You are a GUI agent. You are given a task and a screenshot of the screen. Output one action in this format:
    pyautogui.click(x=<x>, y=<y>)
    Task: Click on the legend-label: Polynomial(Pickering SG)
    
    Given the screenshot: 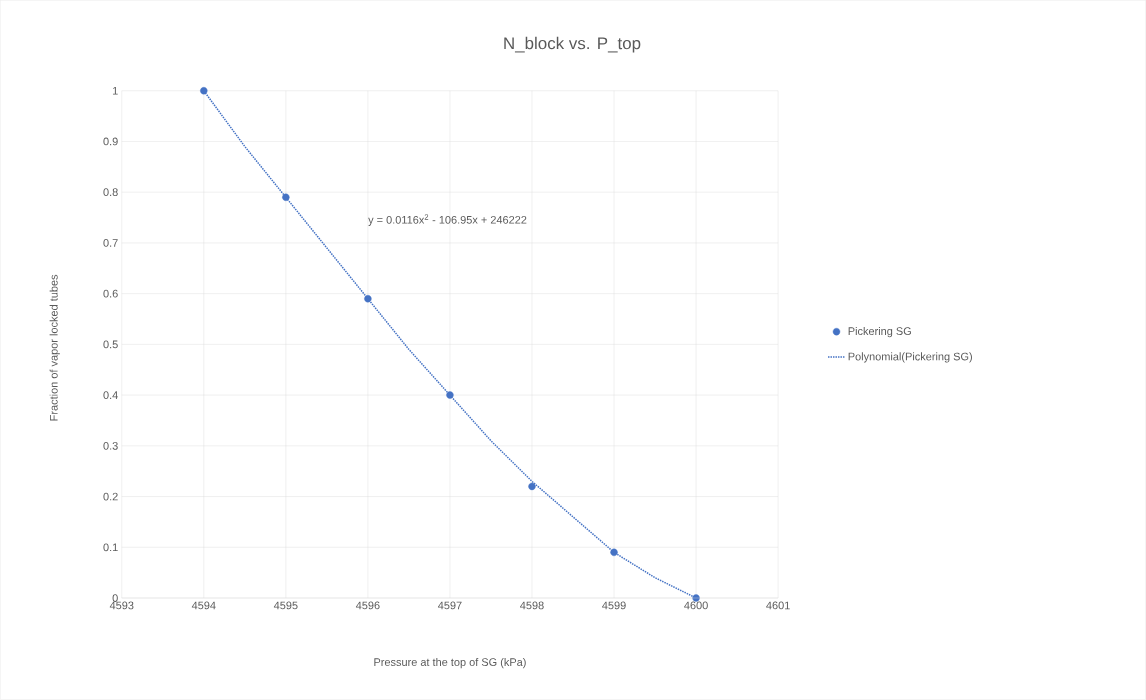 What is the action you would take?
    pyautogui.click(x=910, y=357)
    